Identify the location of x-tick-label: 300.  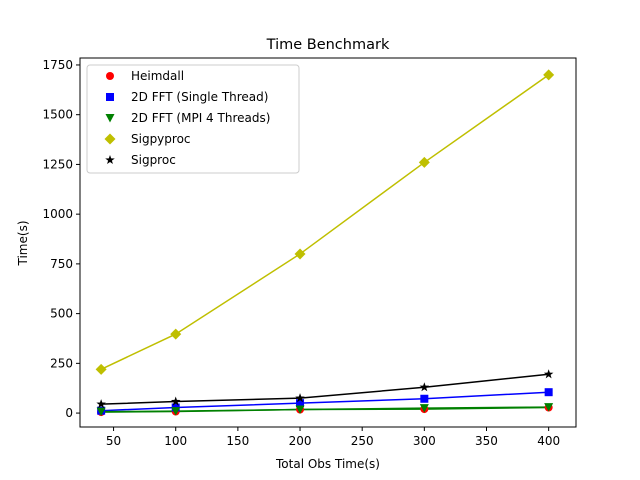
(424, 441).